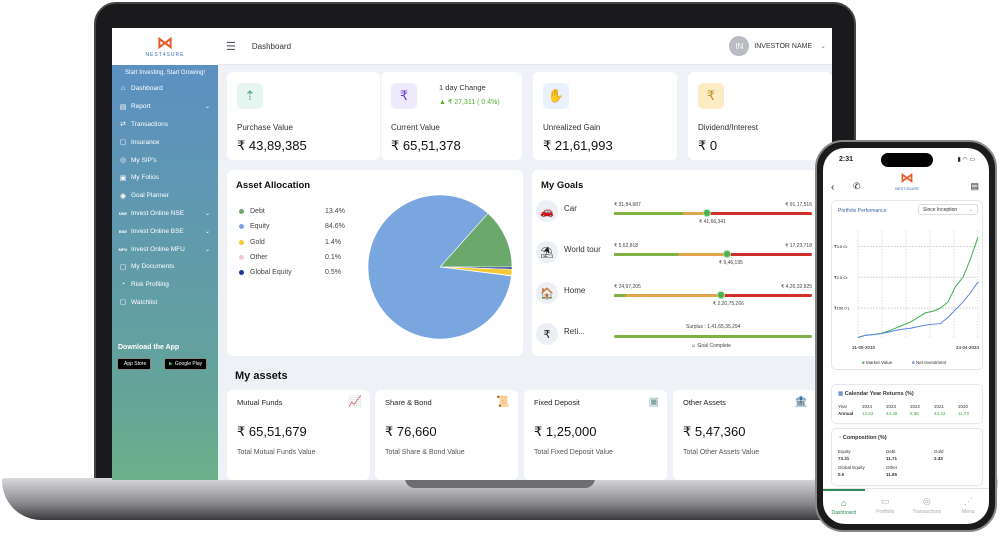 The image size is (1000, 548). What do you see at coordinates (426, 145) in the screenshot?
I see `summary-value: ₹ 65,51,378` at bounding box center [426, 145].